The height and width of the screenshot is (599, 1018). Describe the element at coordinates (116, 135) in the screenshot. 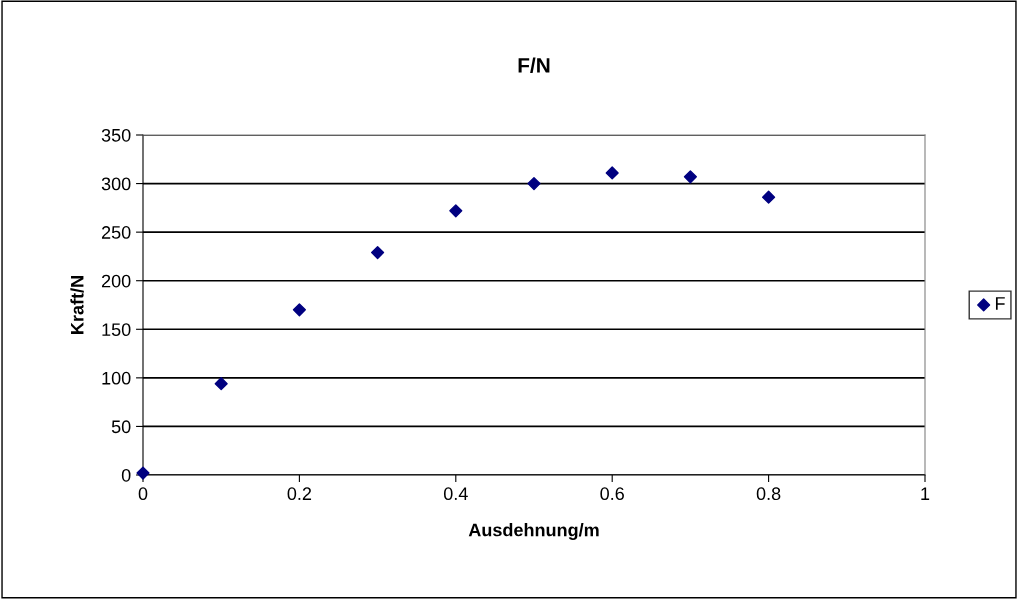

I see `y-tick-label: 350` at that location.